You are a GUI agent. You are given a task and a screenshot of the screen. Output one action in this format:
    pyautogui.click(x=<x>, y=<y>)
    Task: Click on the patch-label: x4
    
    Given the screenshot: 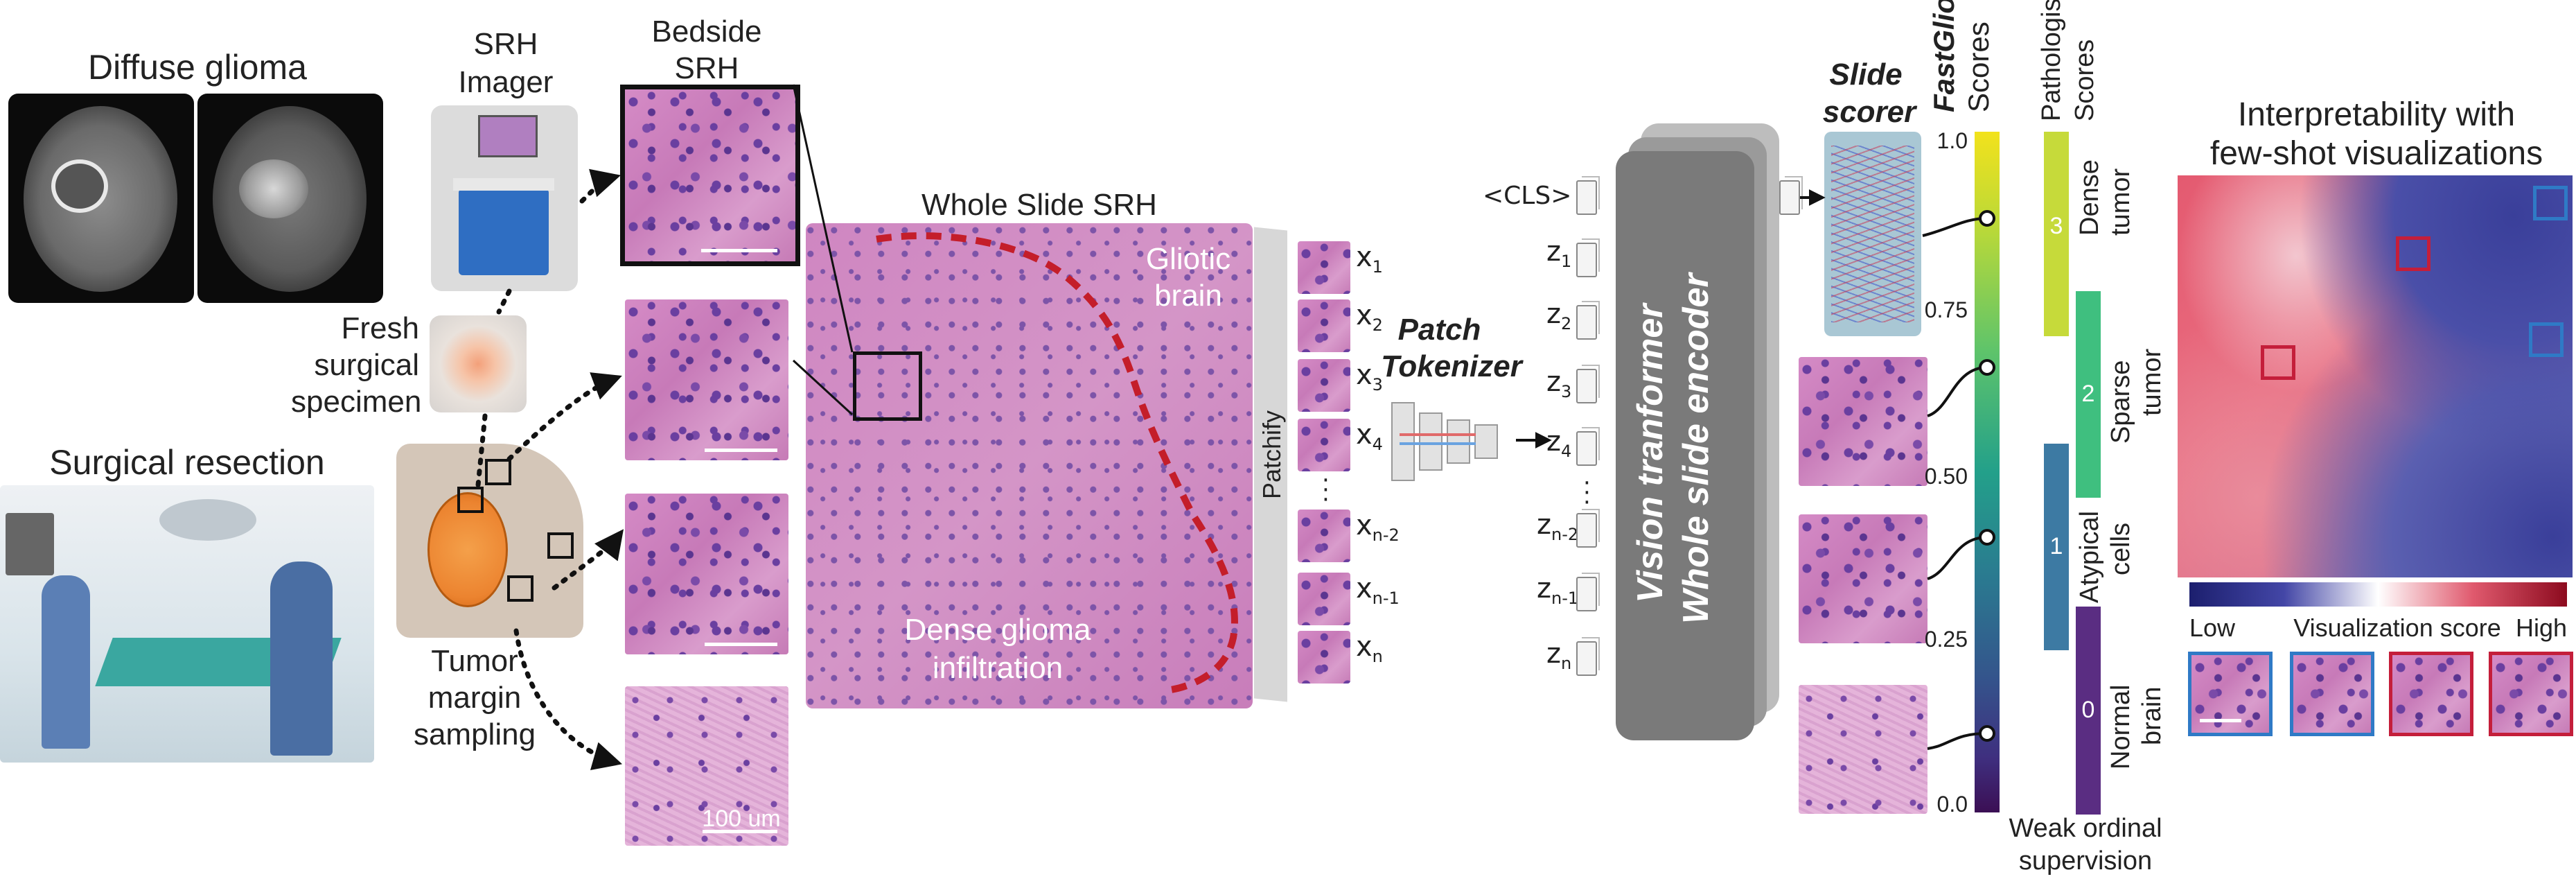 What is the action you would take?
    pyautogui.click(x=1369, y=437)
    